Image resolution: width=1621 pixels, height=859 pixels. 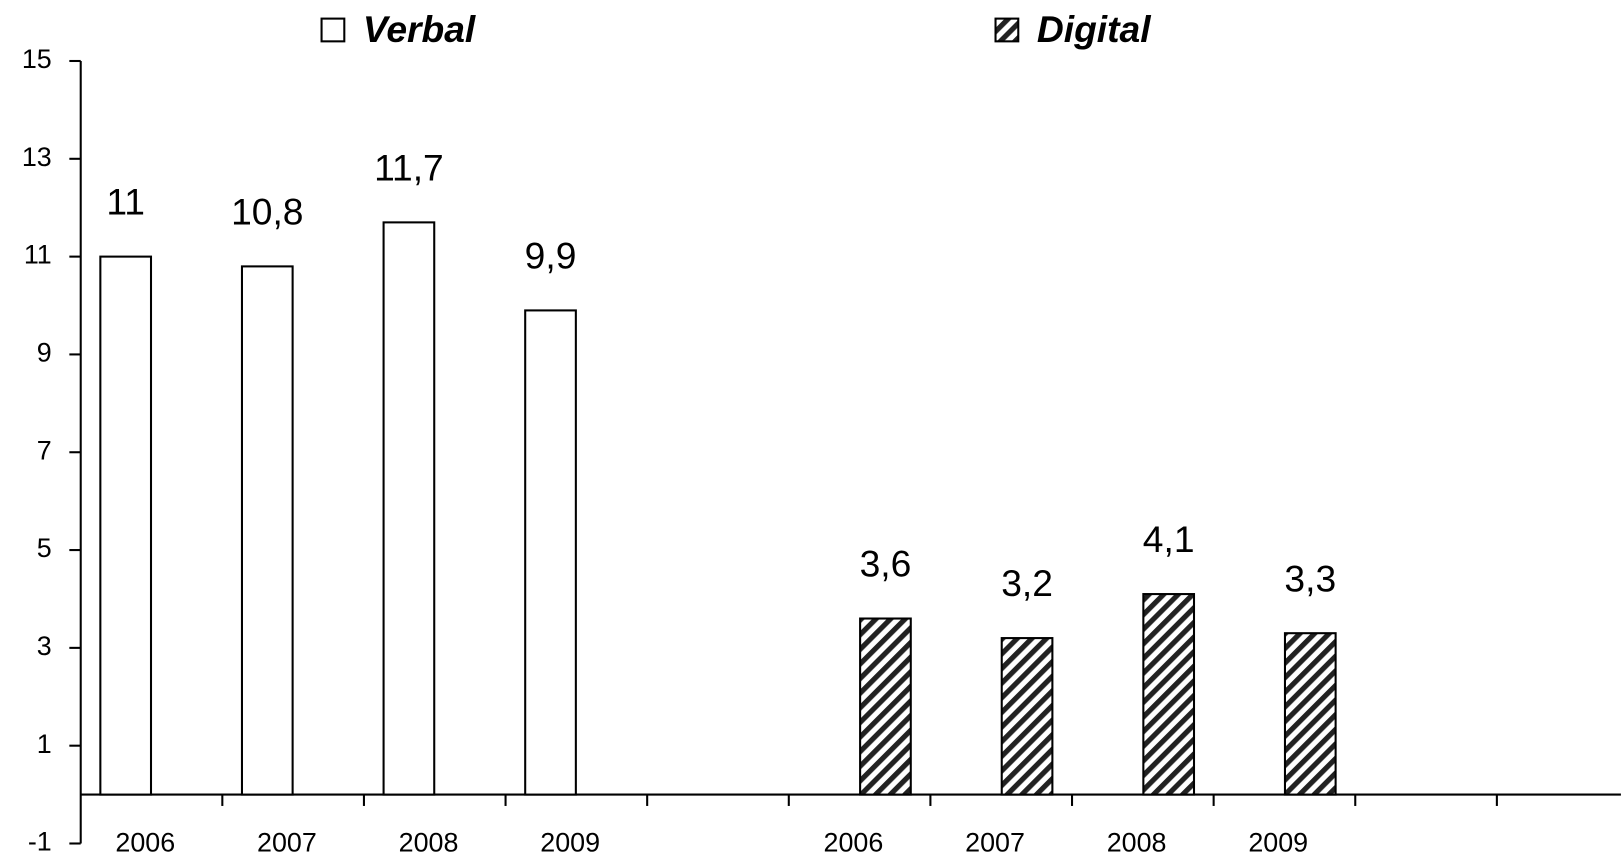 What do you see at coordinates (44, 450) in the screenshot?
I see `y-tick-label: 7` at bounding box center [44, 450].